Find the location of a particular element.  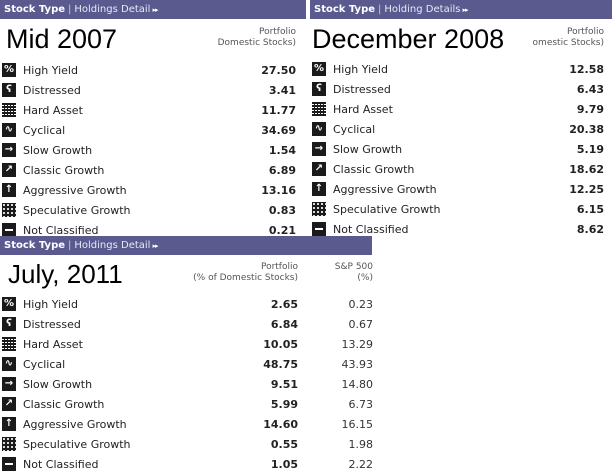

sp500-value: 13.29 is located at coordinates (357, 344).